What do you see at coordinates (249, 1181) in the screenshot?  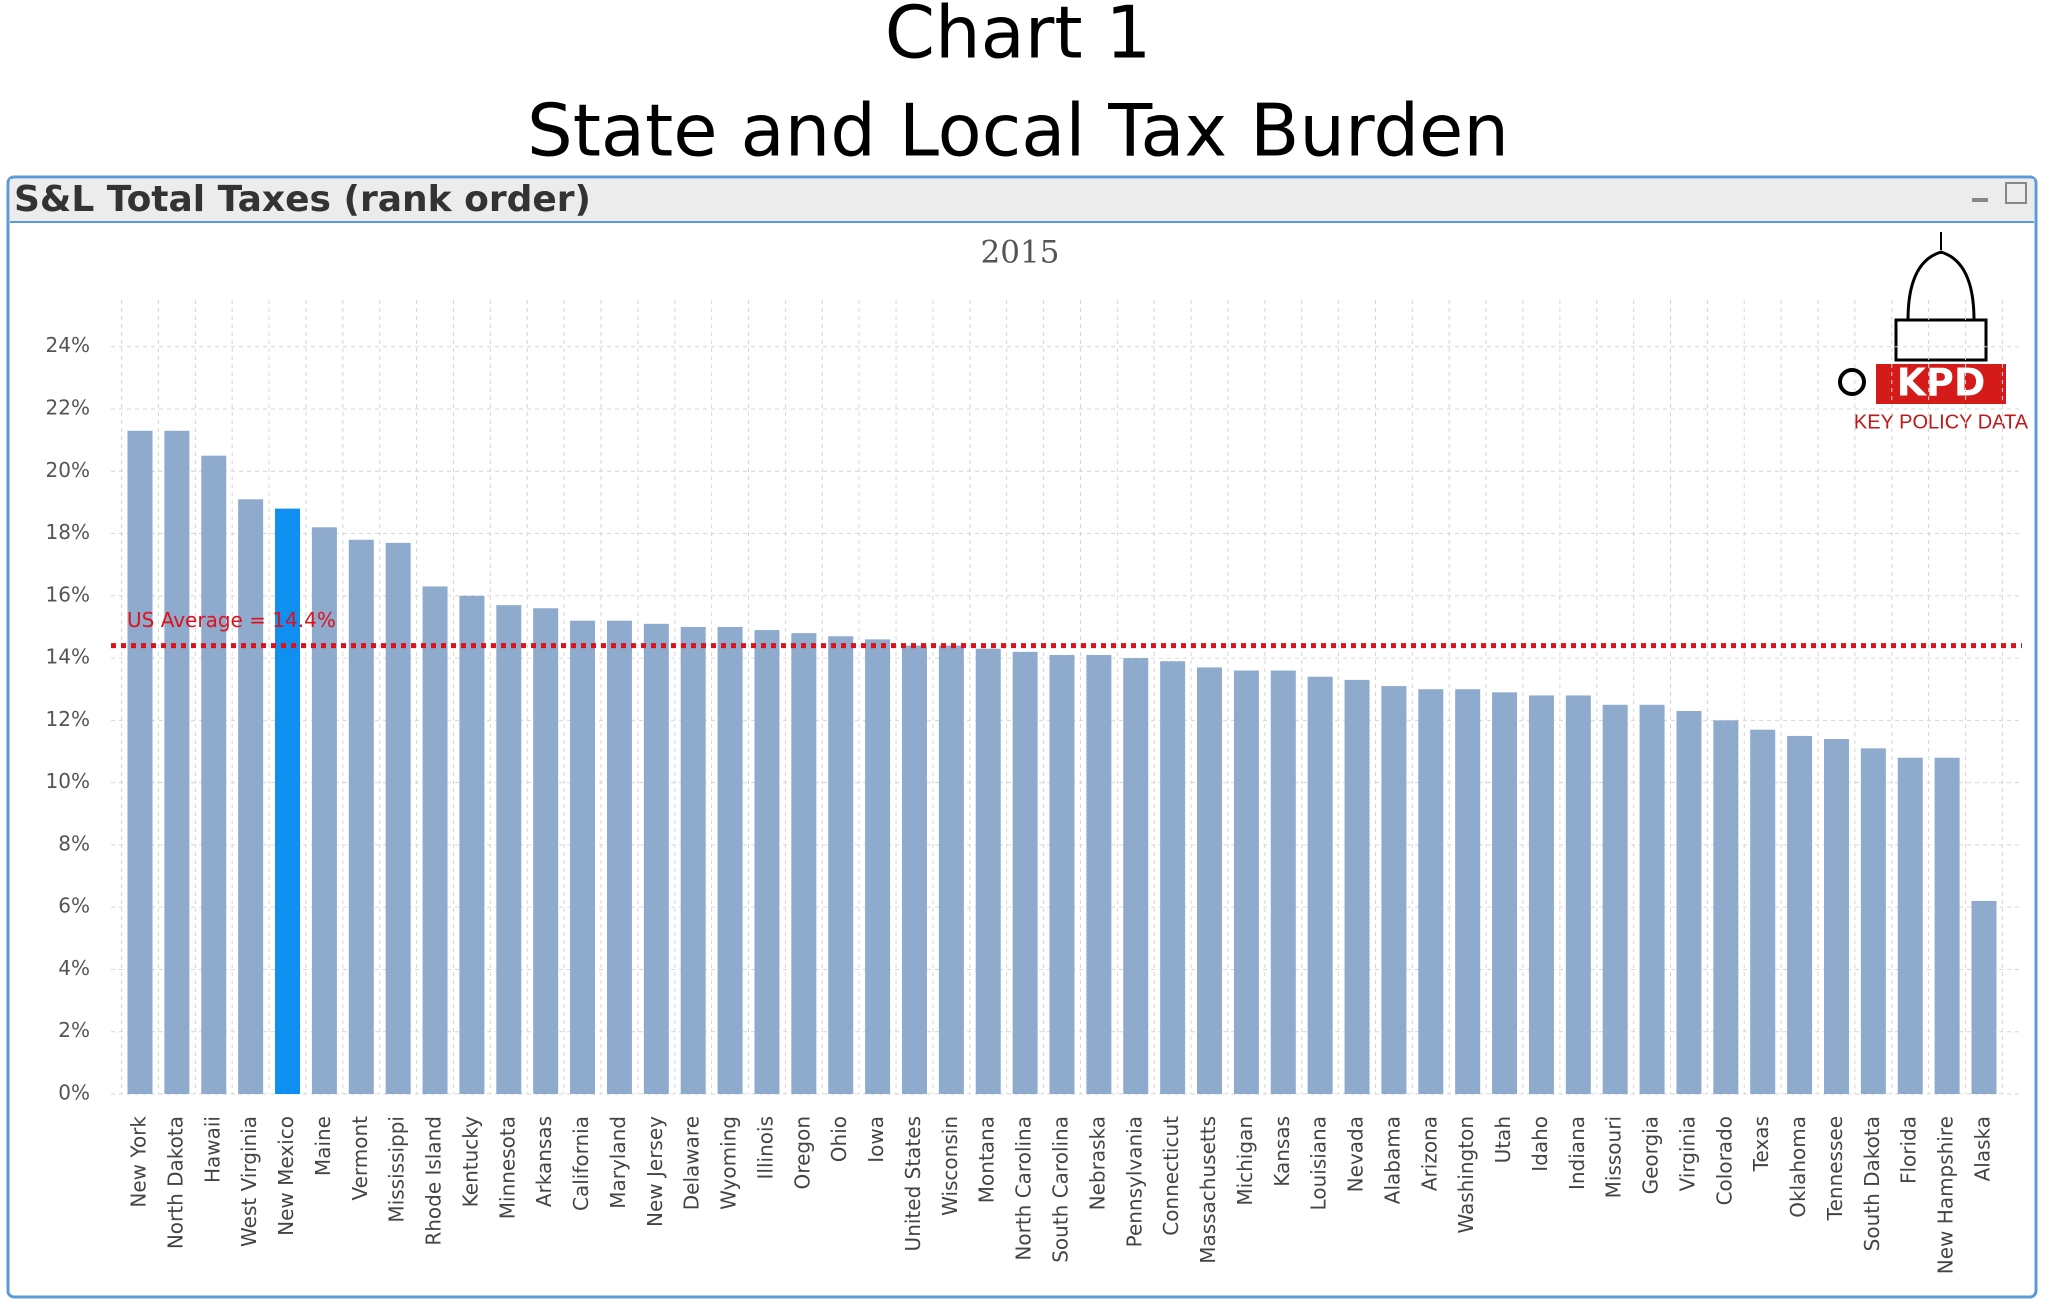 I see `x-tick-label: West Virginia` at bounding box center [249, 1181].